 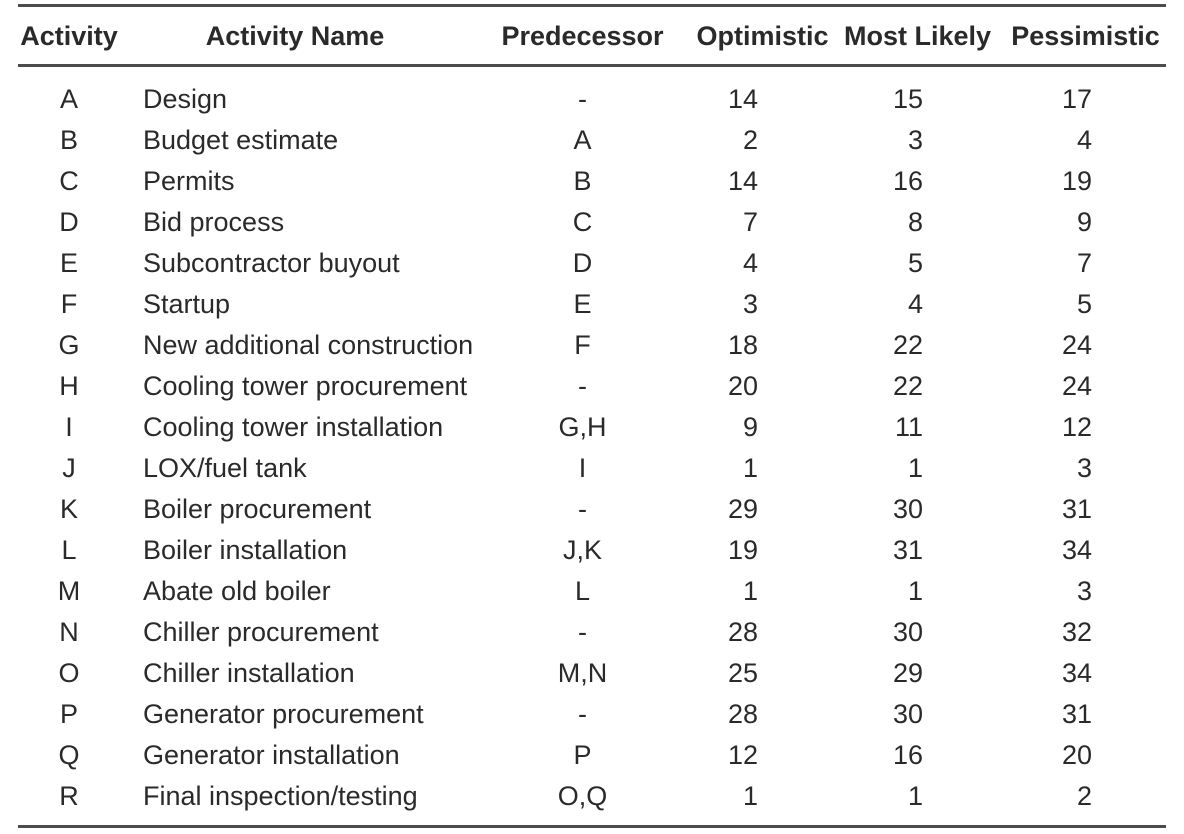 I want to click on table-row-activity-Q: Q Generator installation P 12 16 20, so click(x=592, y=755).